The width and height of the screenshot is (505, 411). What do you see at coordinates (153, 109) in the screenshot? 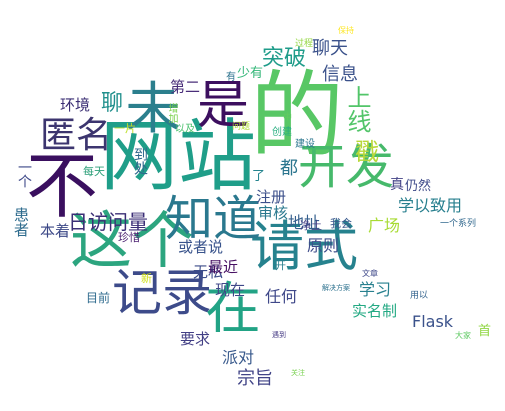
I see `word-wei: 未` at bounding box center [153, 109].